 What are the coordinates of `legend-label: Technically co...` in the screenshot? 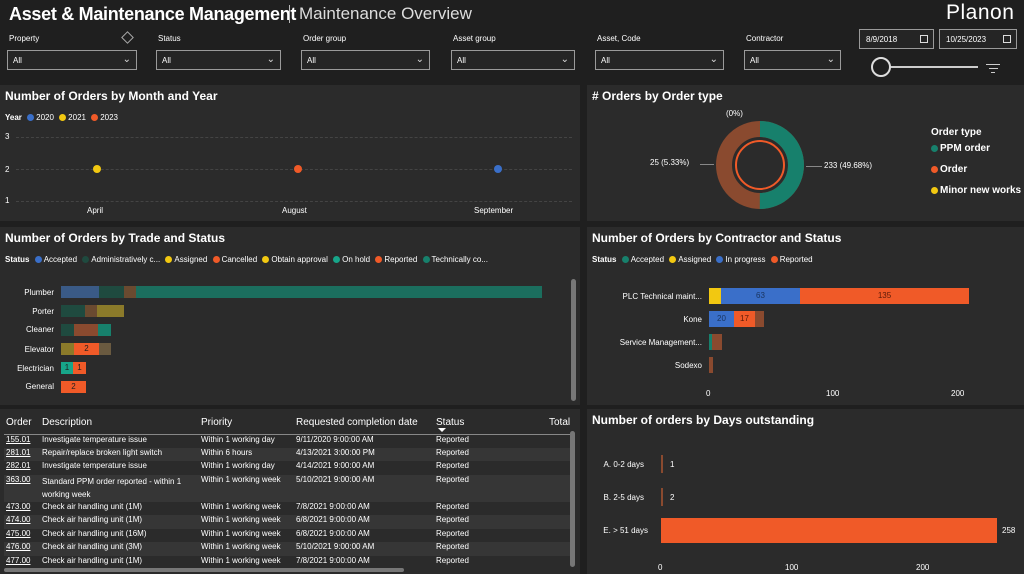 It's located at (459, 259).